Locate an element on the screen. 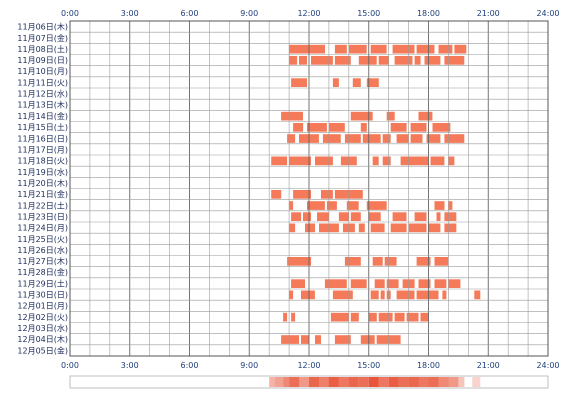  x-tick-label-top: 0:00 is located at coordinates (70, 13).